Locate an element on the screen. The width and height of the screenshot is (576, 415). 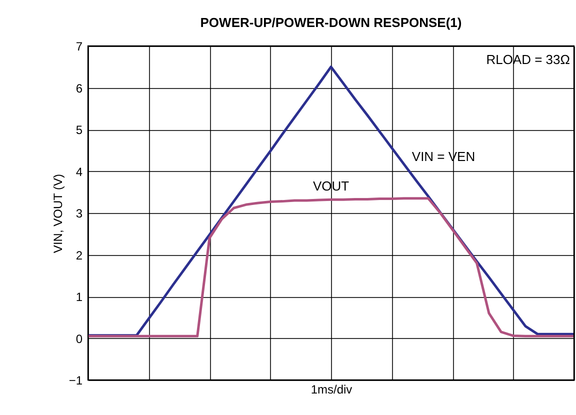
y-tick-label: 0 is located at coordinates (79, 339).